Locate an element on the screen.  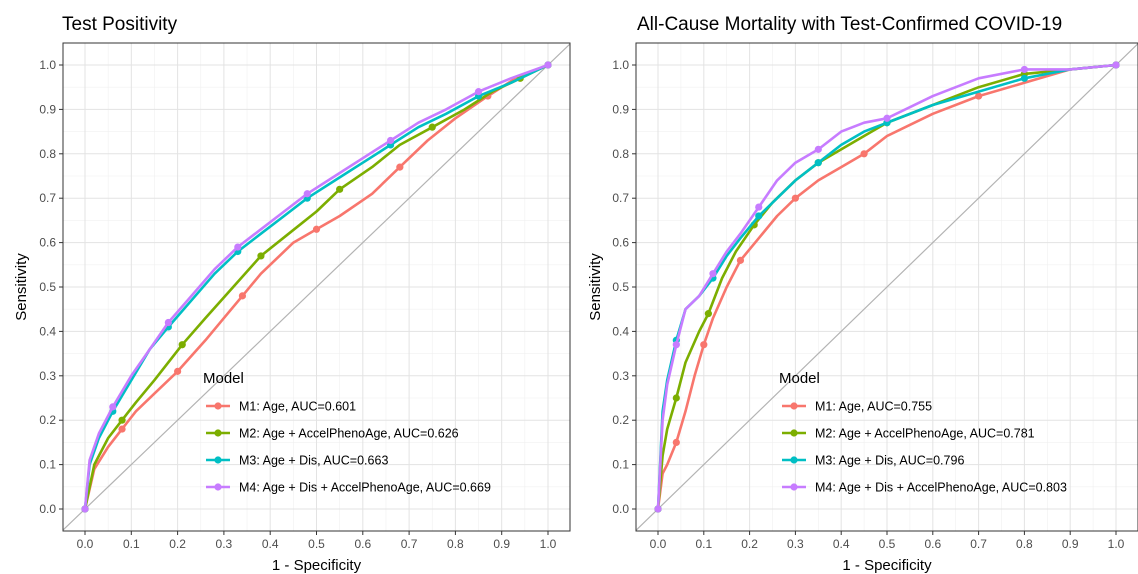
legend-label: M3: Age + Dis, AUC=0.796 is located at coordinates (889, 461).